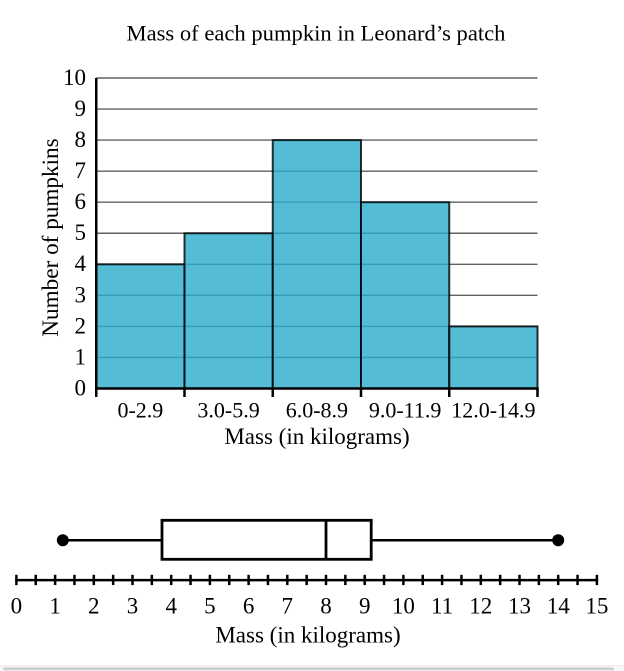 This screenshot has width=624, height=671. What do you see at coordinates (228, 410) in the screenshot?
I see `svg-text: 3.0-5.9` at bounding box center [228, 410].